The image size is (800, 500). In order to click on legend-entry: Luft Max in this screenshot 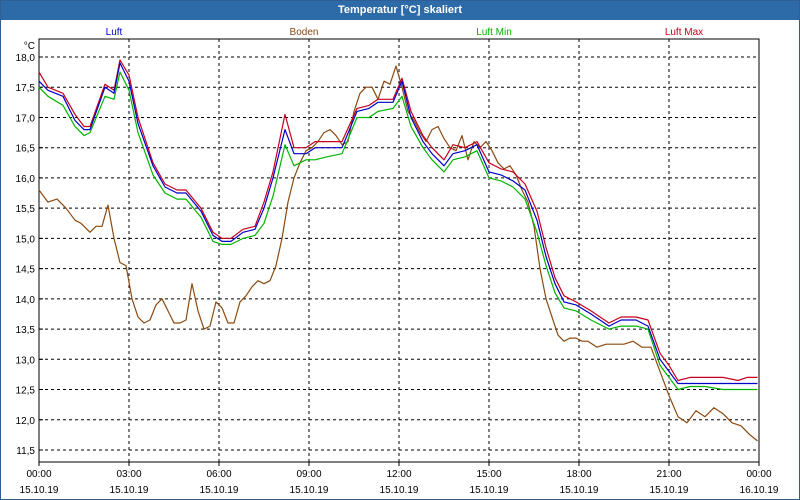, I will do `click(684, 32)`.